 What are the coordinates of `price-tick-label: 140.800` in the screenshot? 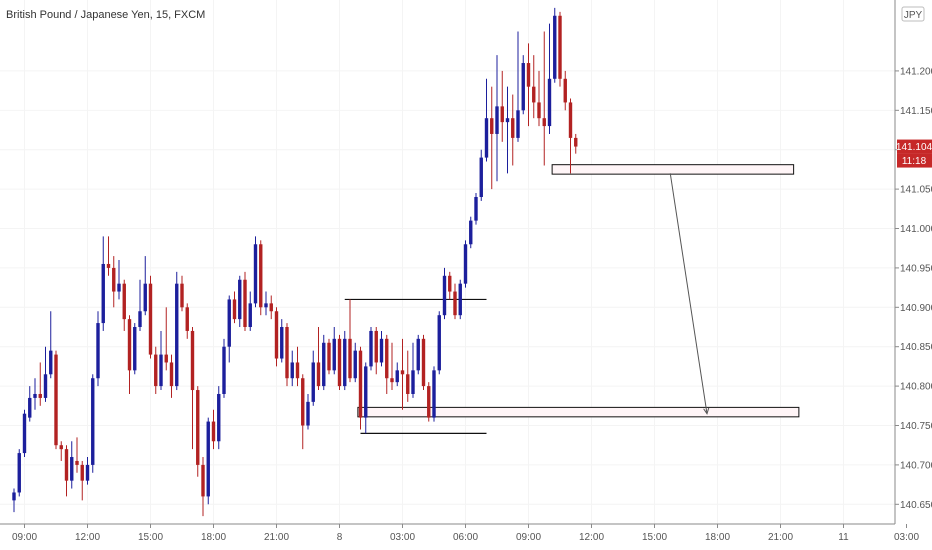 It's located at (916, 387).